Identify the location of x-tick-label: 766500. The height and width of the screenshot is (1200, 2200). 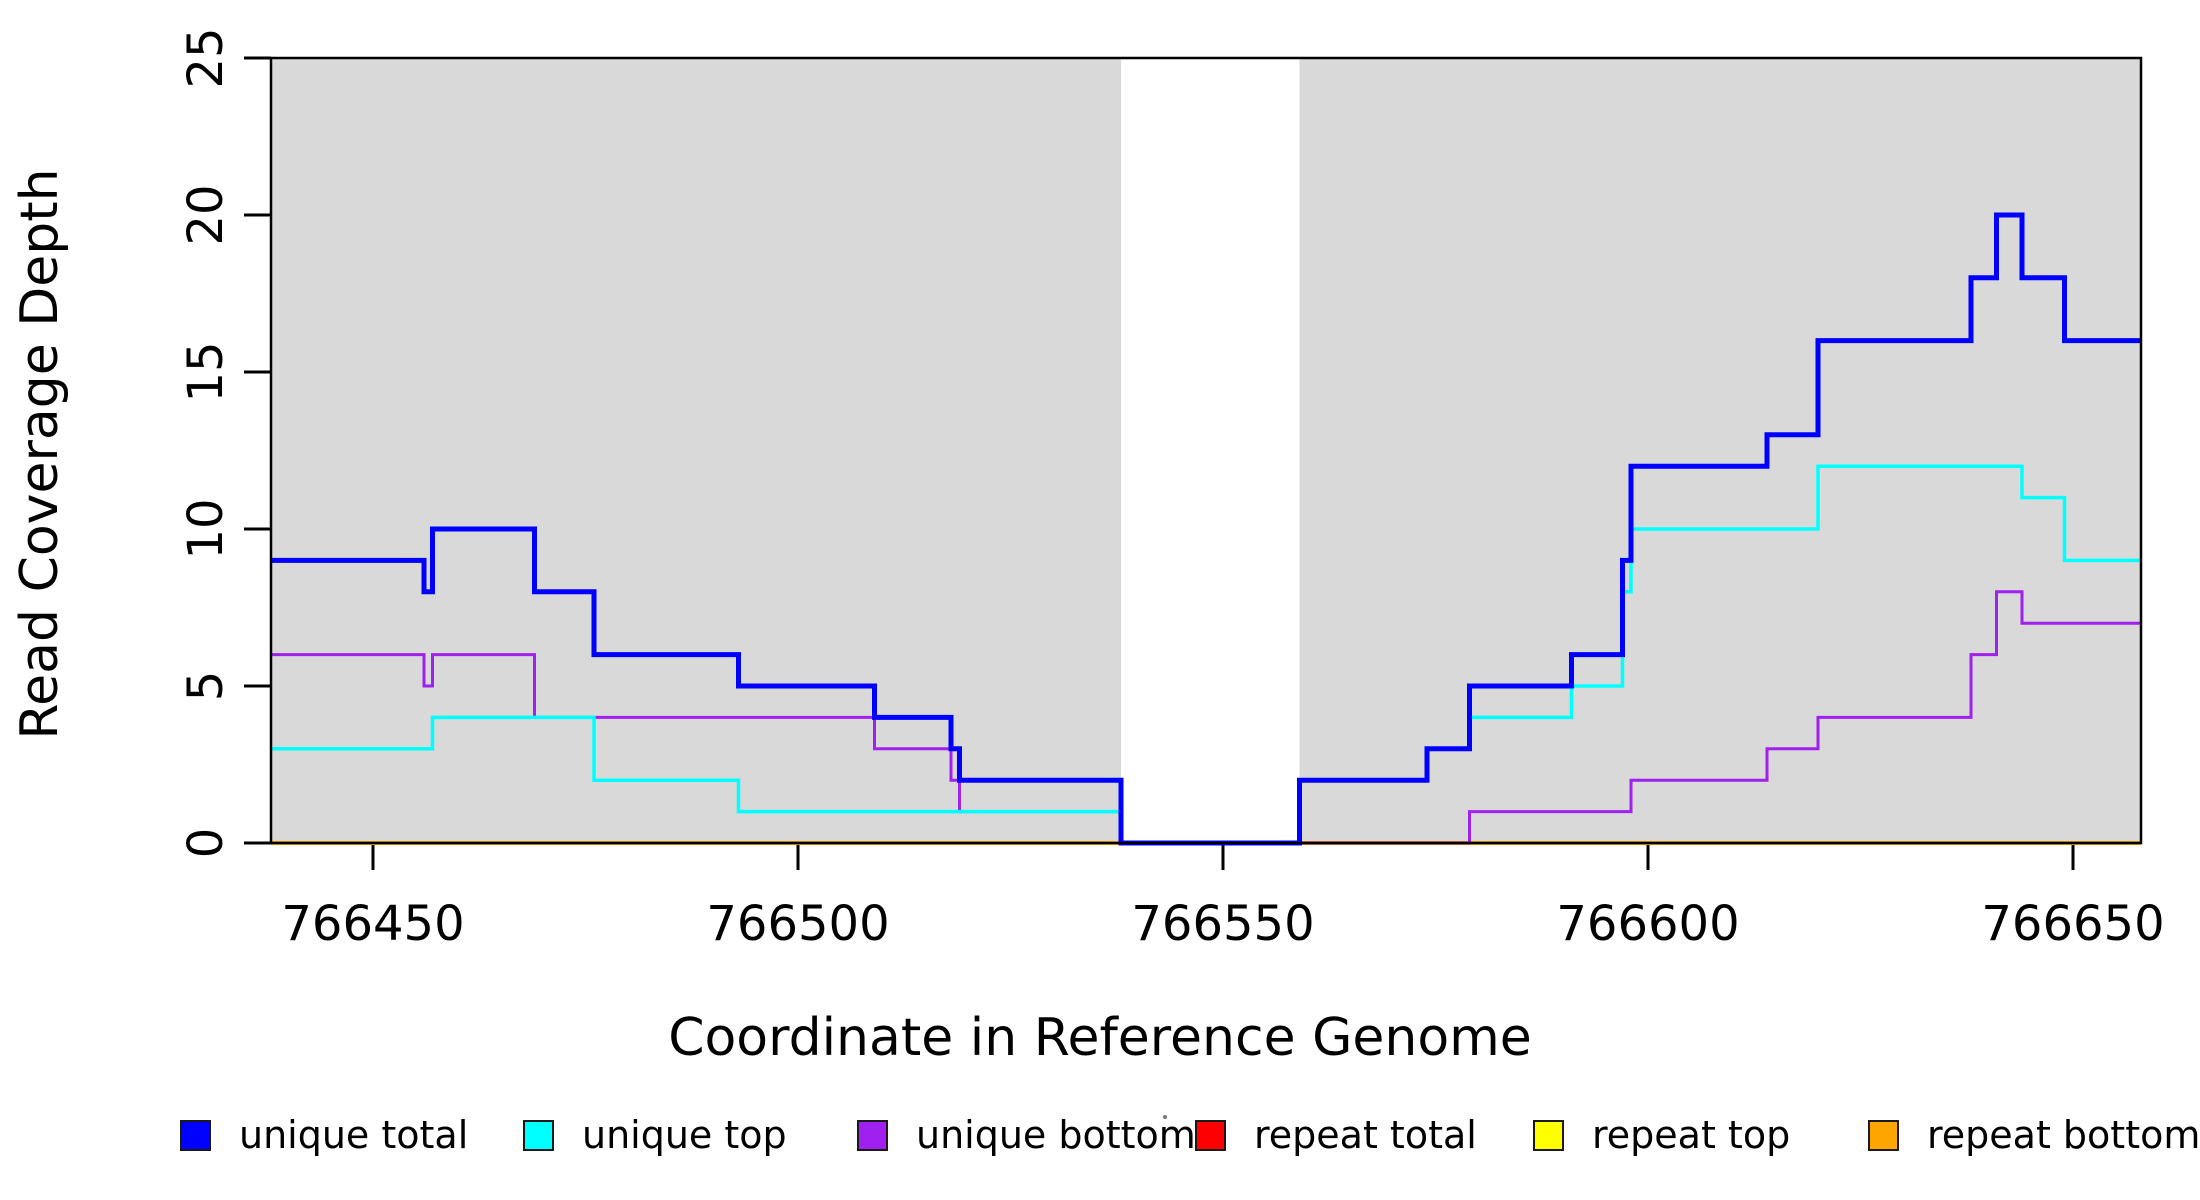
(797, 924).